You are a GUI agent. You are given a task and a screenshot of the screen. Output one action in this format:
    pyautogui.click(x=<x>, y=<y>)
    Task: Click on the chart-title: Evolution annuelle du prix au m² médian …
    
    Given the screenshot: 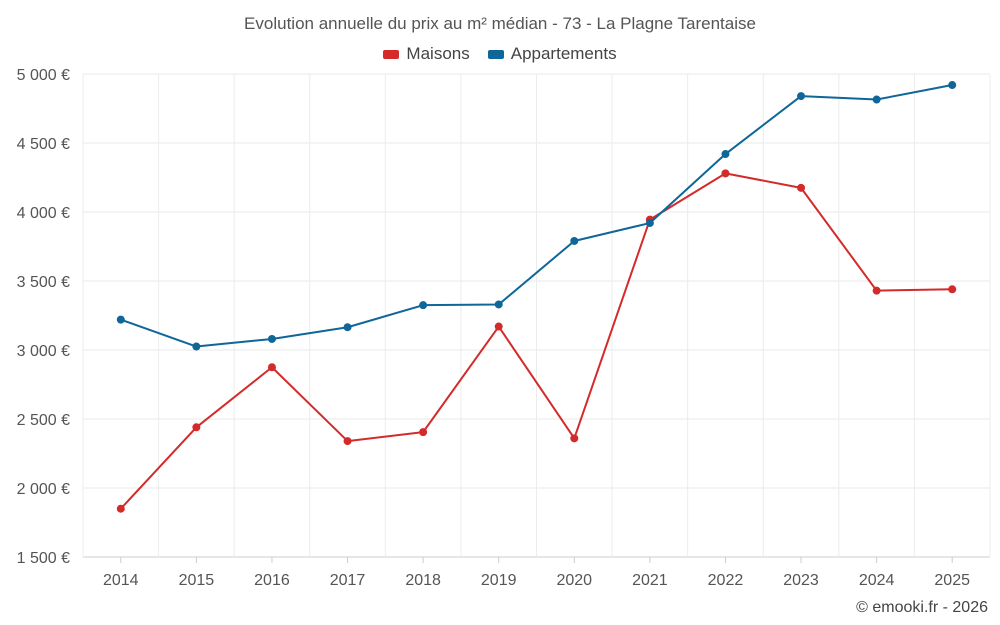 What is the action you would take?
    pyautogui.click(x=500, y=23)
    